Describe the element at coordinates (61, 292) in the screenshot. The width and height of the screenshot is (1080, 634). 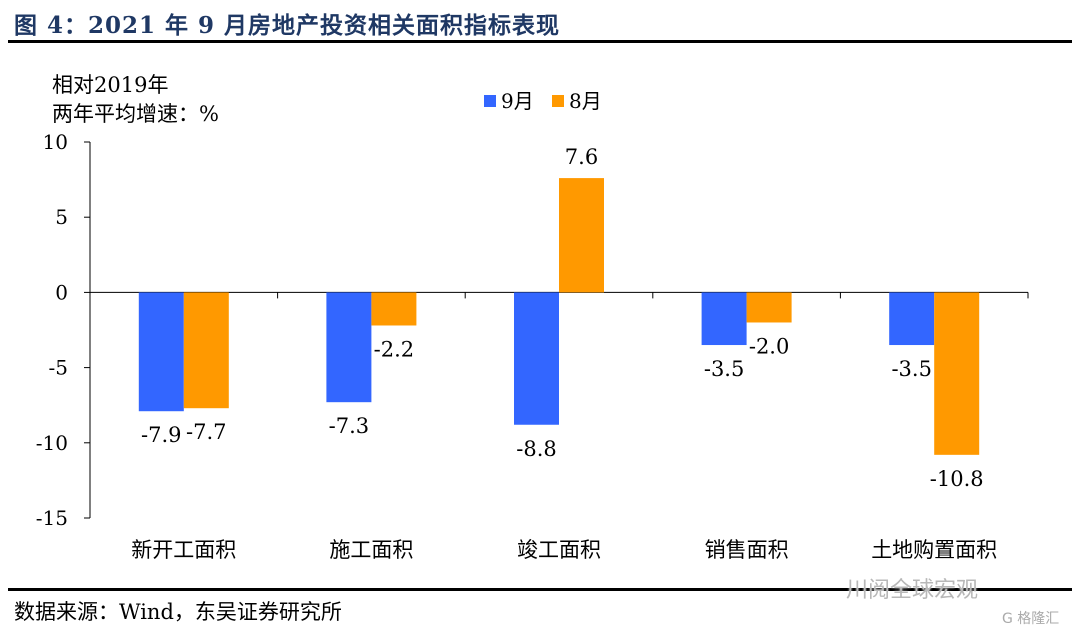
I see `y-tick-label: 0` at that location.